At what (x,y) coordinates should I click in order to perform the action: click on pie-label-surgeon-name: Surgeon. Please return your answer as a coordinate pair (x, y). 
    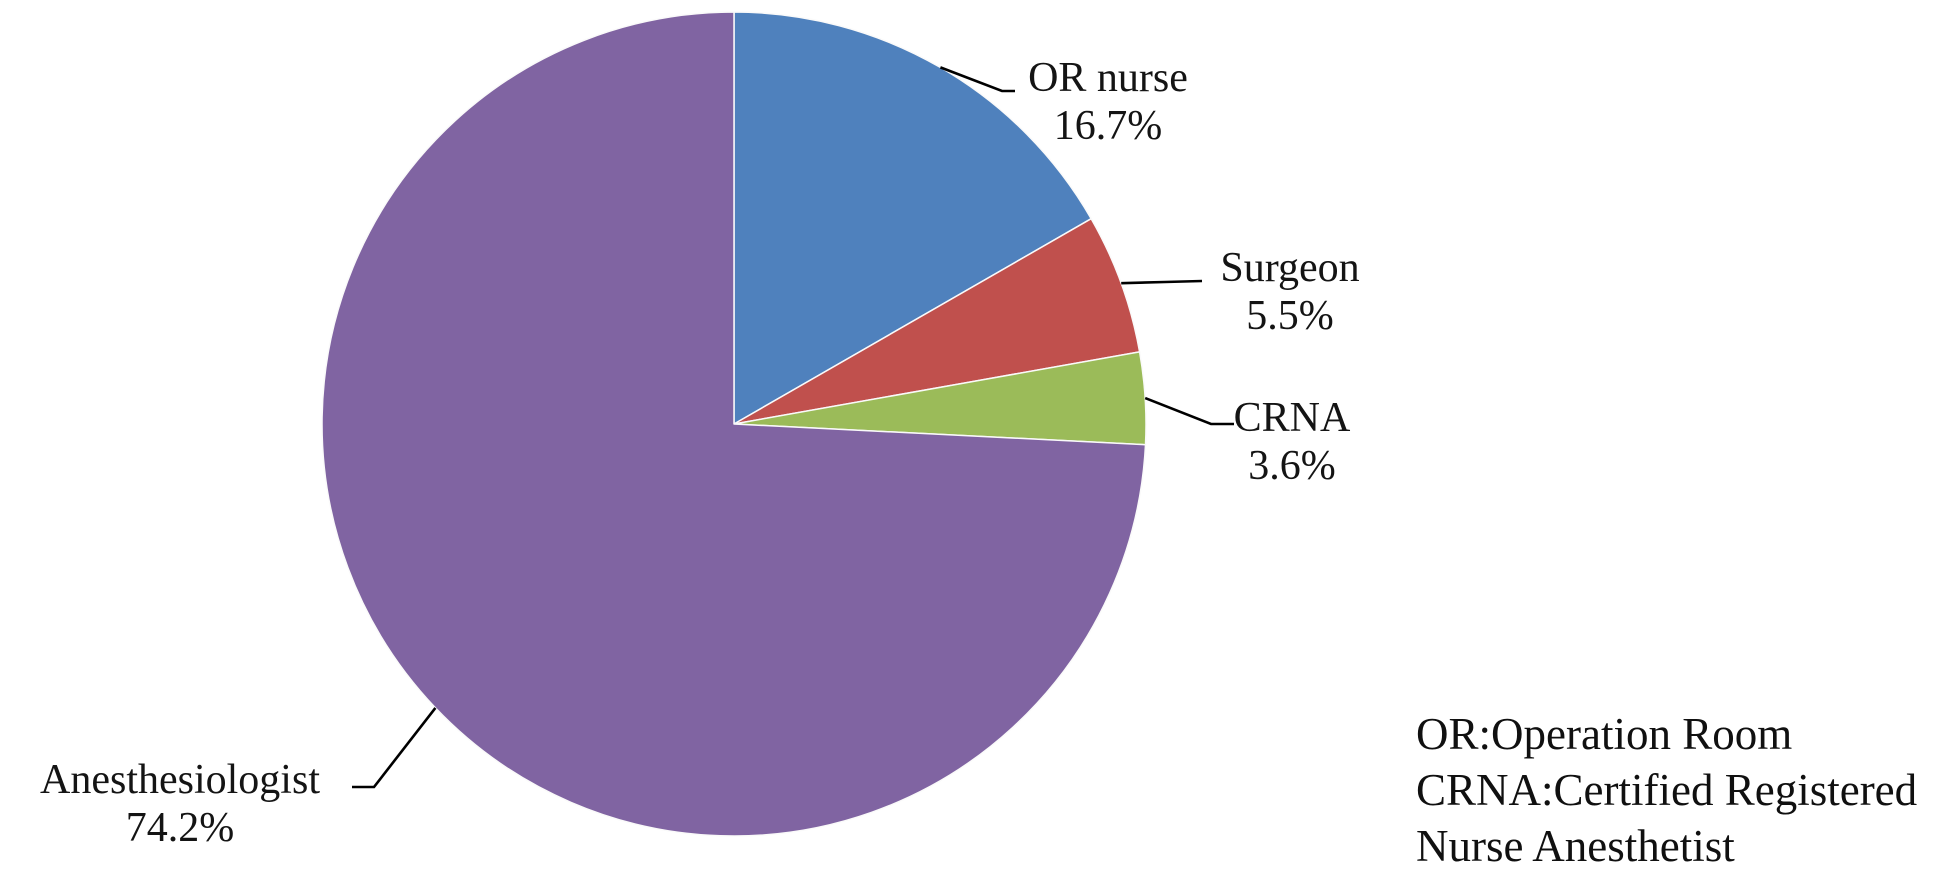
    Looking at the image, I should click on (1290, 268).